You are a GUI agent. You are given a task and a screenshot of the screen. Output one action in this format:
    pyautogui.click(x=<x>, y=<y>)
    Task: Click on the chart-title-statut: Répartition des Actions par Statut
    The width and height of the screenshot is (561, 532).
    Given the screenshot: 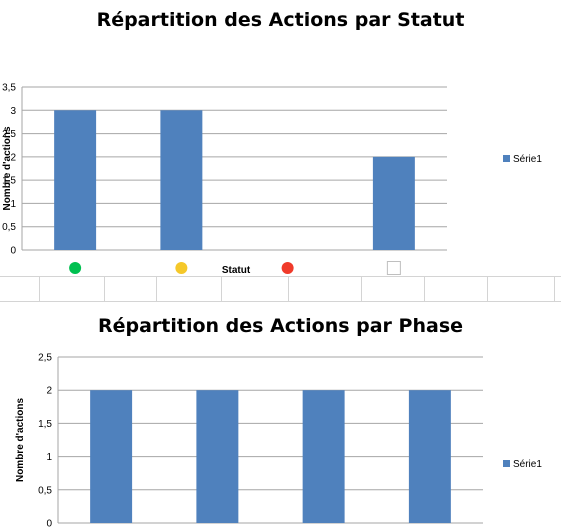 What is the action you would take?
    pyautogui.click(x=280, y=20)
    